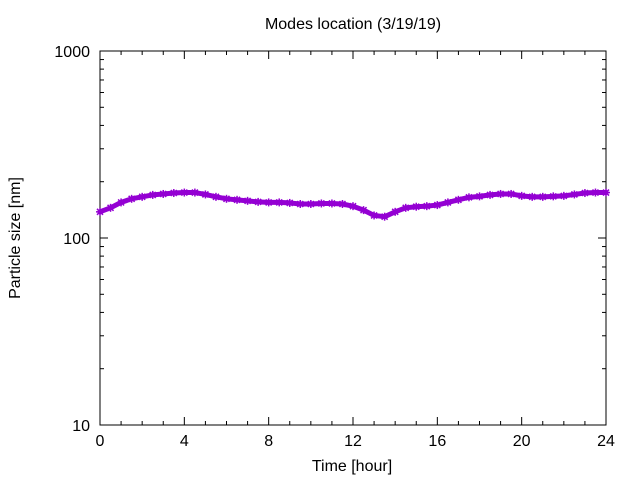  What do you see at coordinates (72, 52) in the screenshot?
I see `y-tick-label: 1000` at bounding box center [72, 52].